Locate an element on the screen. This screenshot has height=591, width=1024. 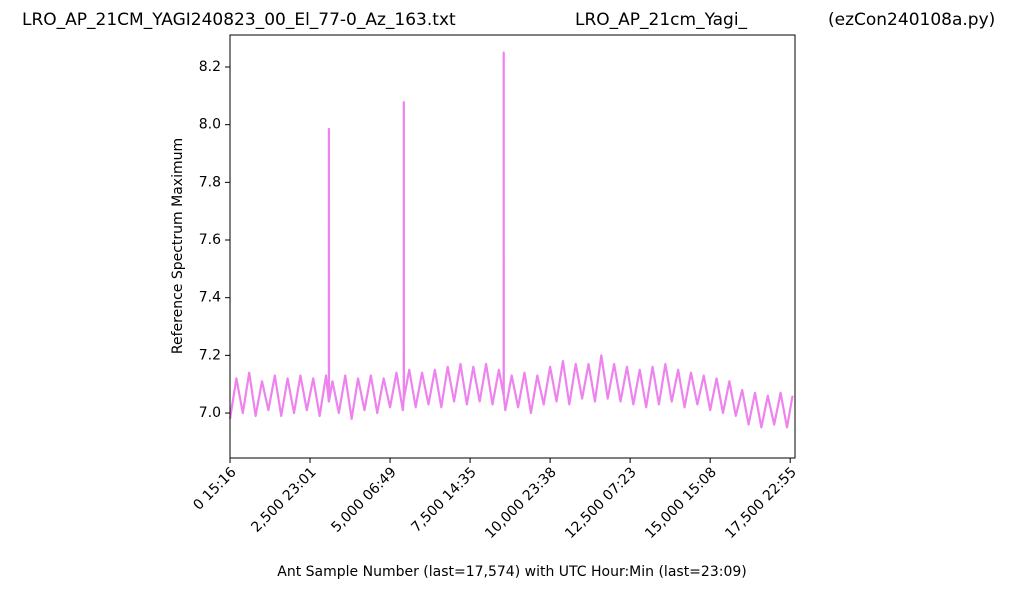
y-tick-label: 8.0 is located at coordinates (210, 125).